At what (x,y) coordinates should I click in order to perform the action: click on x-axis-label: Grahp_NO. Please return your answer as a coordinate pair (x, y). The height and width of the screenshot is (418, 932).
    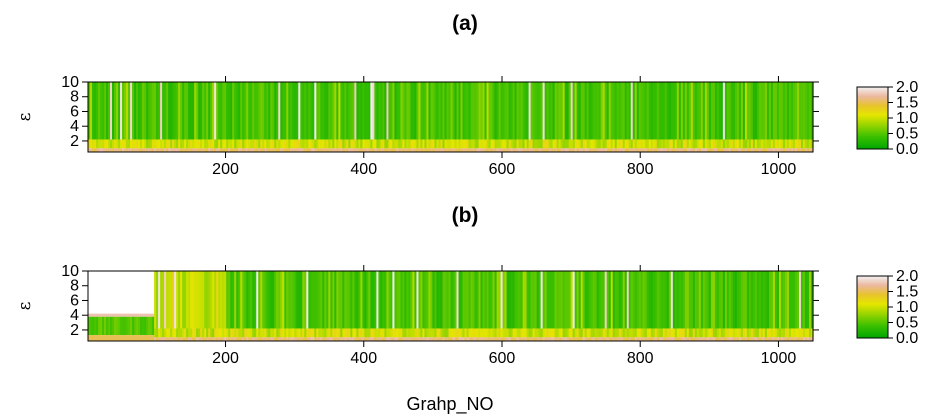
    Looking at the image, I should click on (449, 404).